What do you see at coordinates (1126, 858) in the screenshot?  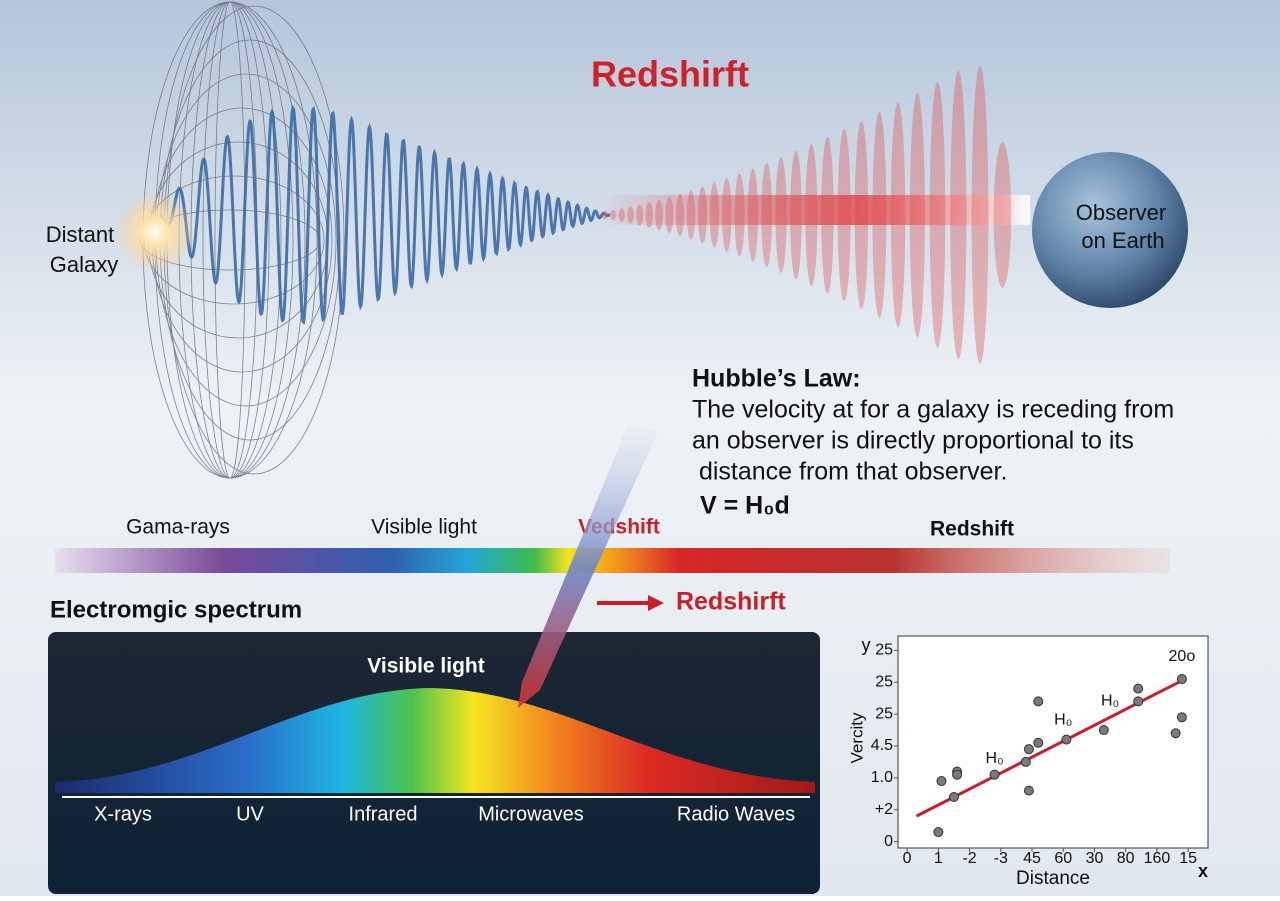 I see `x-tick-label: 80` at bounding box center [1126, 858].